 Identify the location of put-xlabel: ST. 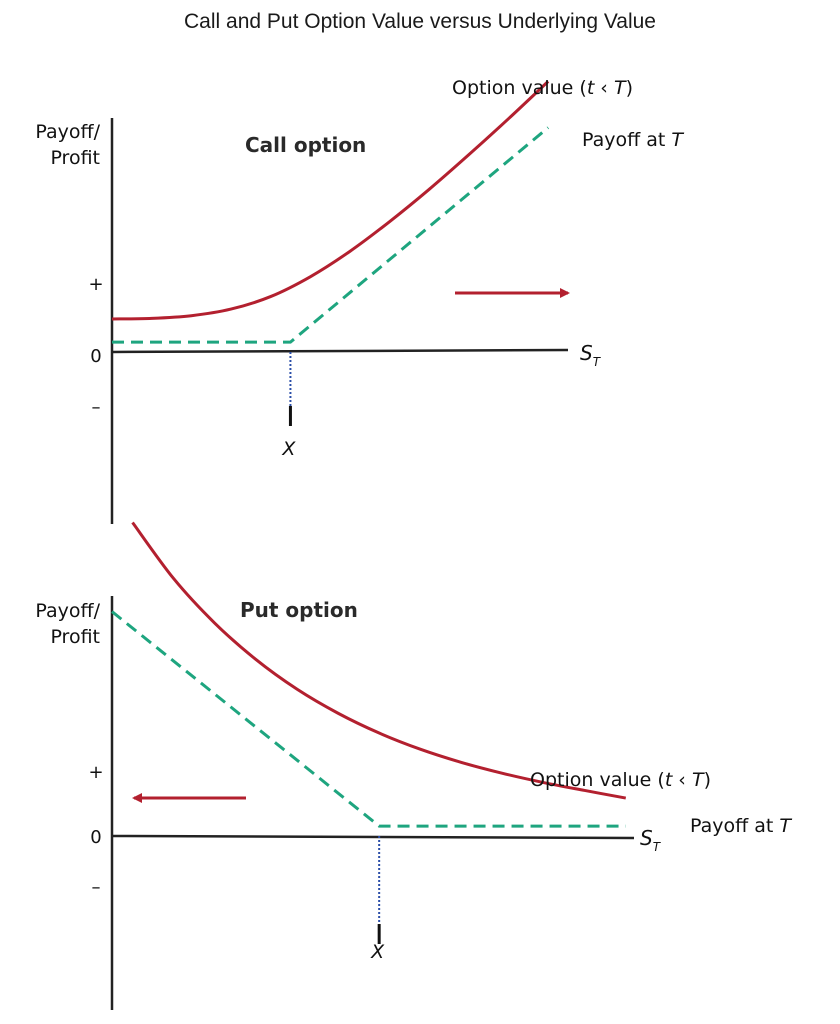
(651, 840).